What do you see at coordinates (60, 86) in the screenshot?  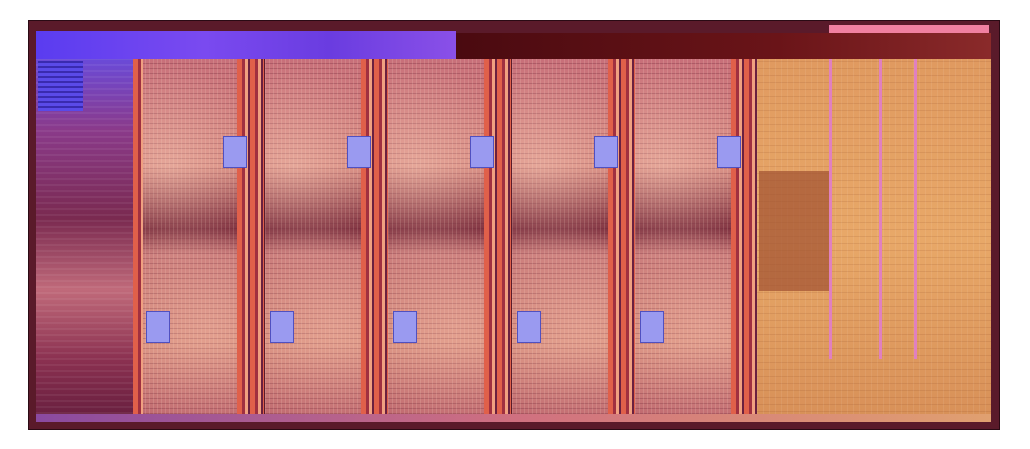 I see `left-blue-block` at bounding box center [60, 86].